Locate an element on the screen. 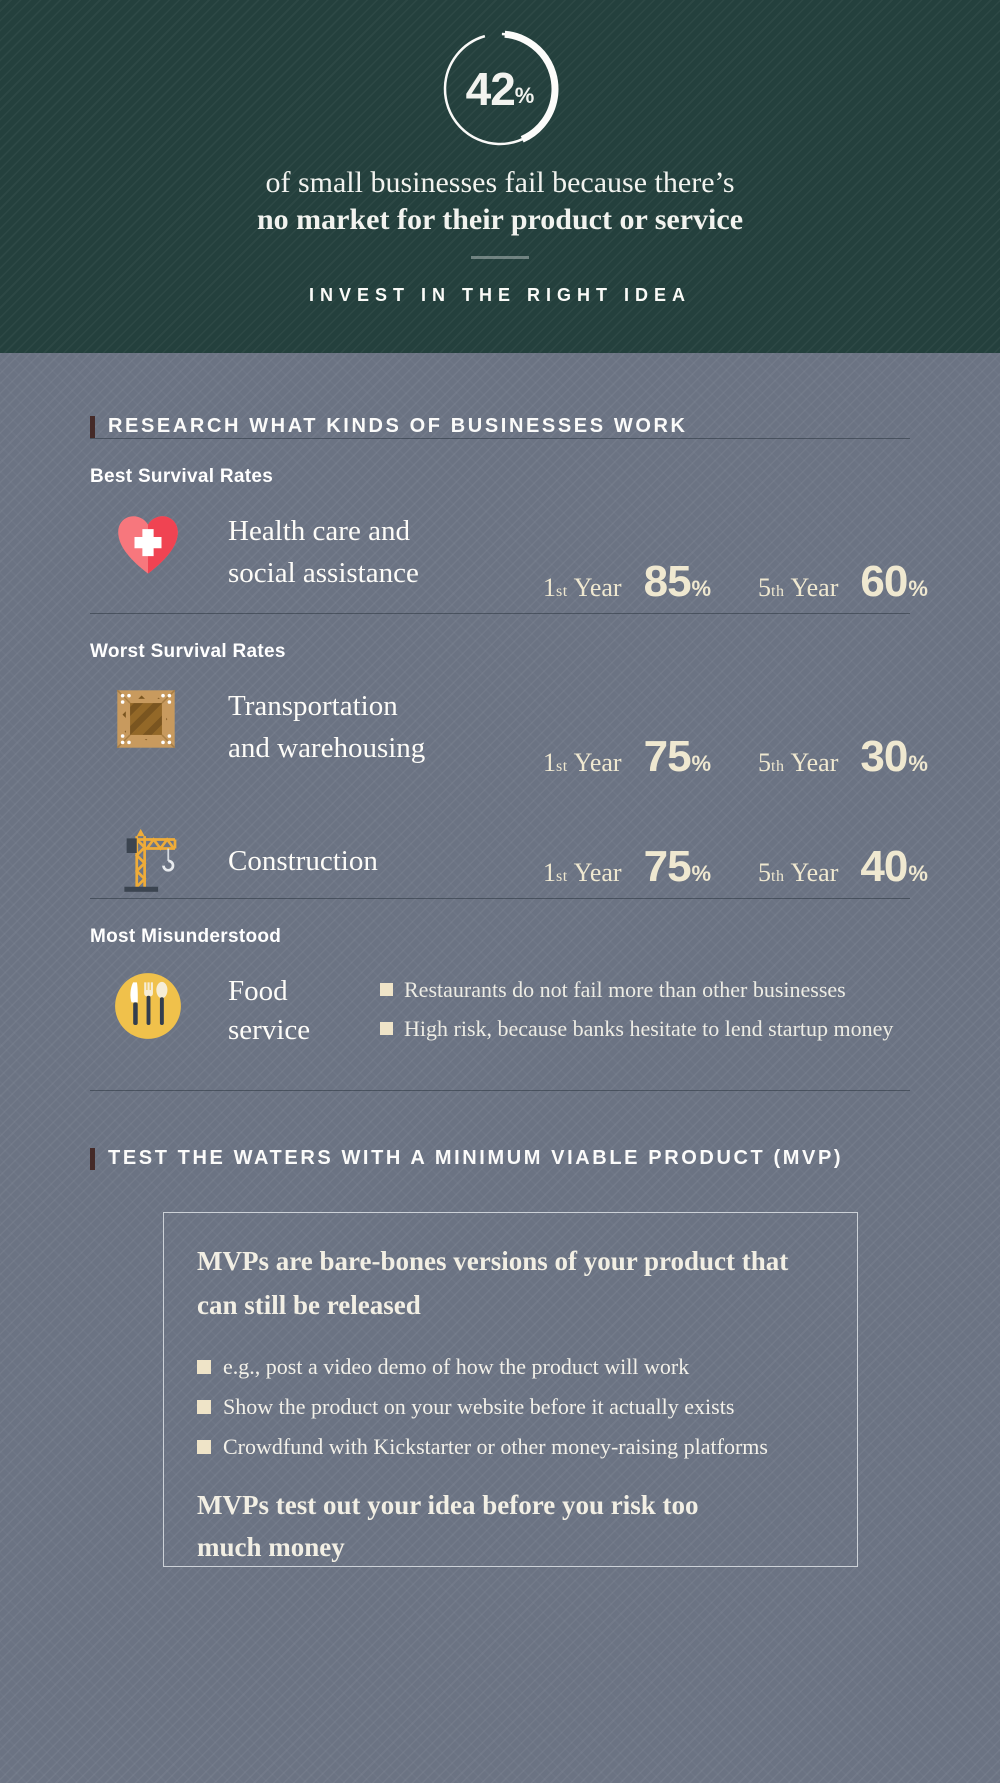 The height and width of the screenshot is (1783, 1000). crane-icon is located at coordinates (148, 862).